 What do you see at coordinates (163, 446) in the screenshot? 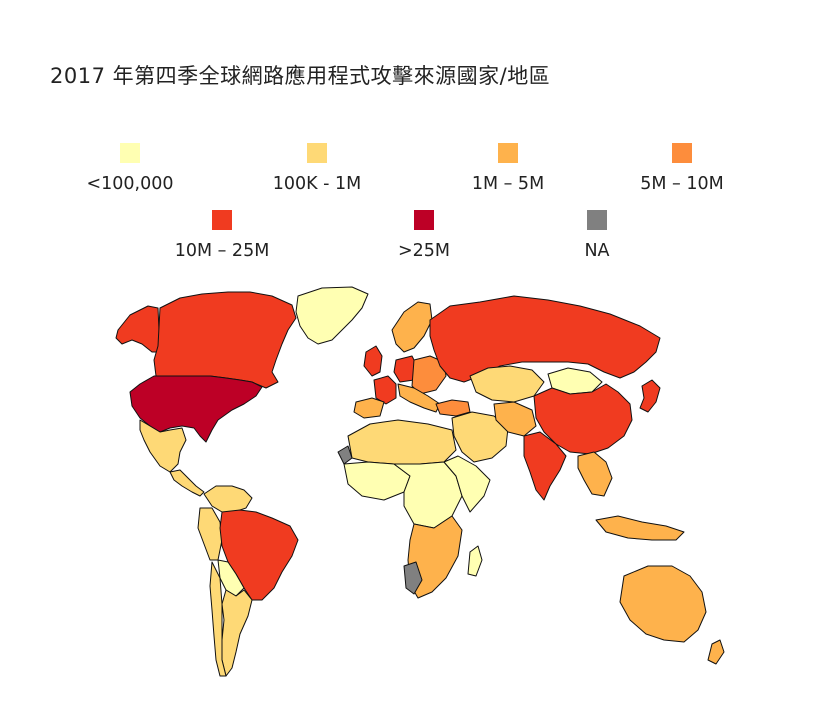
I see `region-mexico` at bounding box center [163, 446].